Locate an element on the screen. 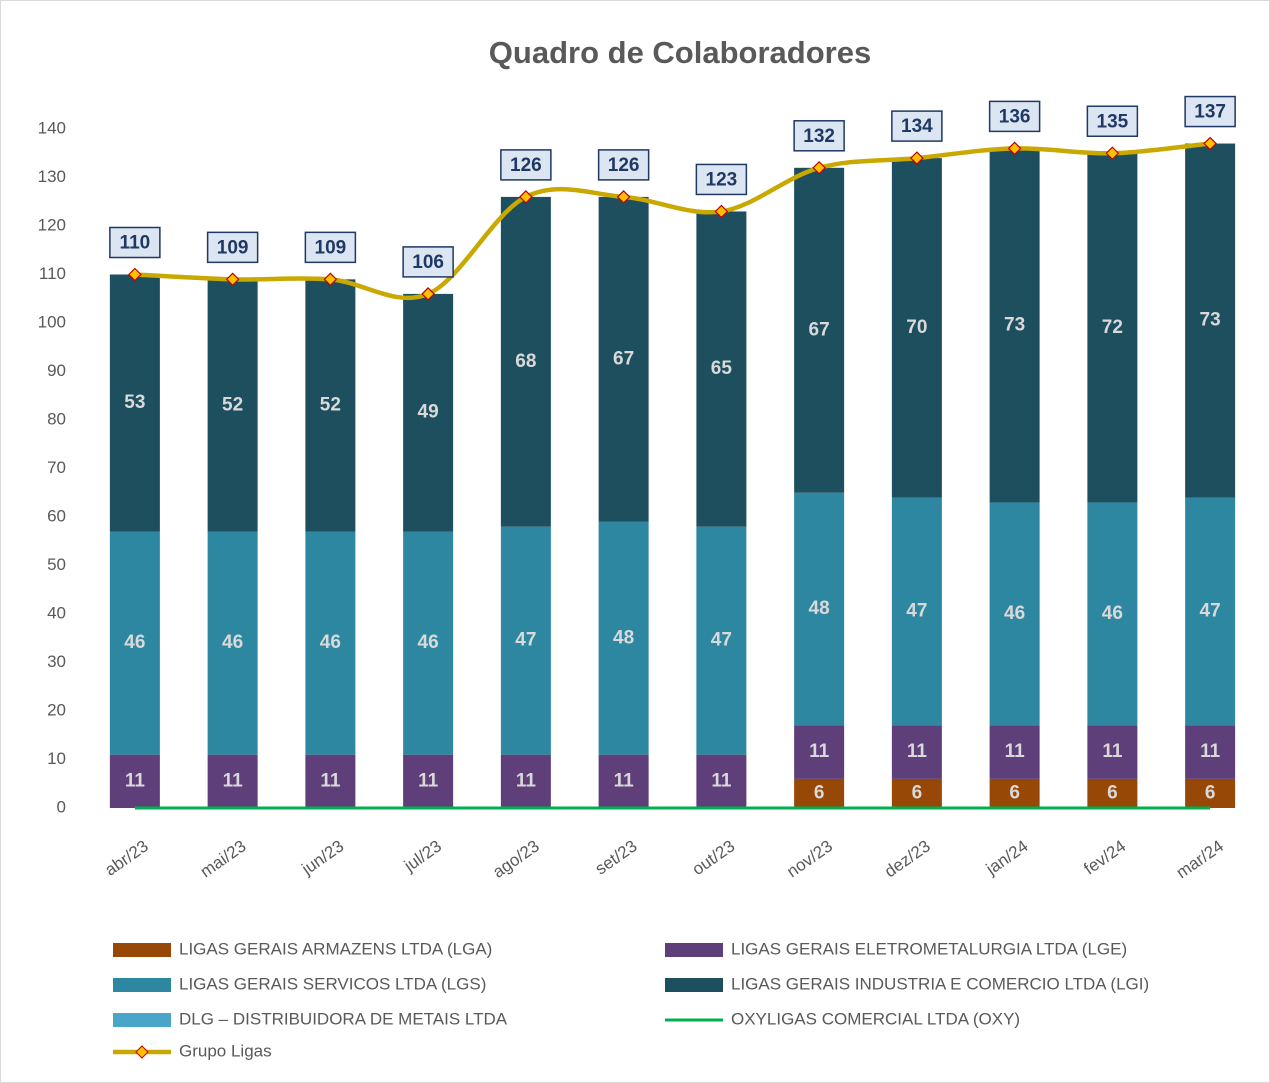 The height and width of the screenshot is (1083, 1270). total-label: 106 is located at coordinates (428, 262).